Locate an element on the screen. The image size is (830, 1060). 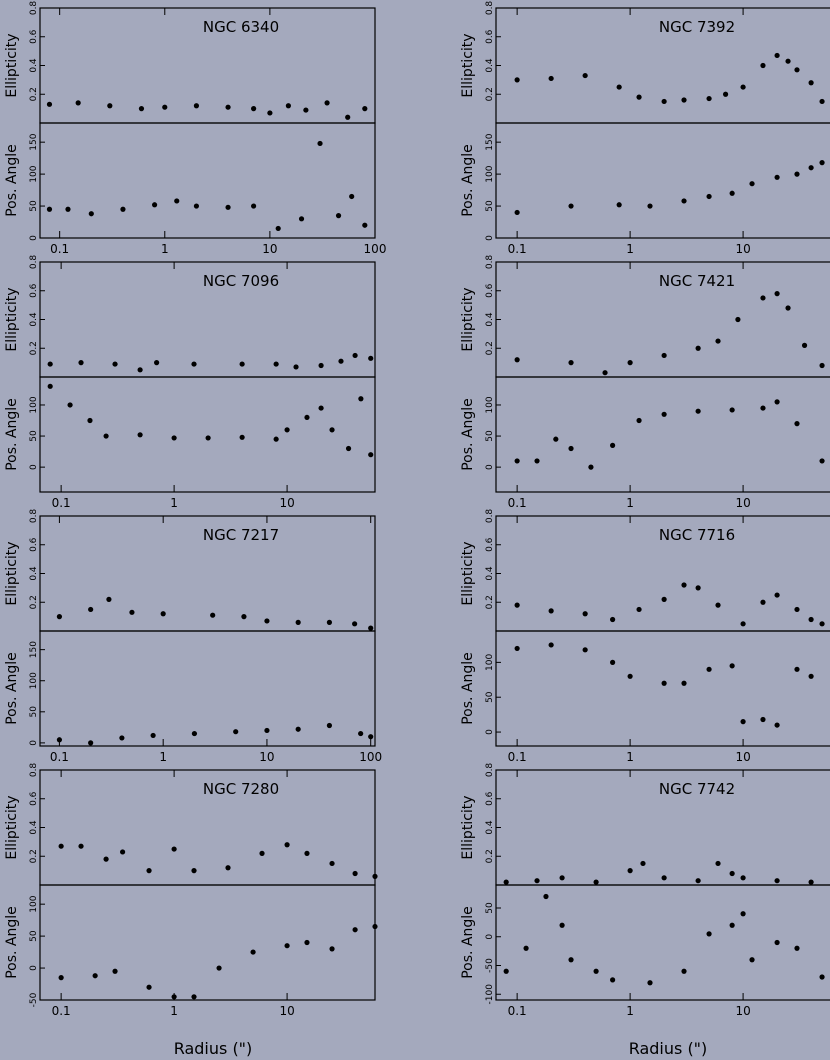
pa-tick-label: -50 is located at coordinates (490, 965).